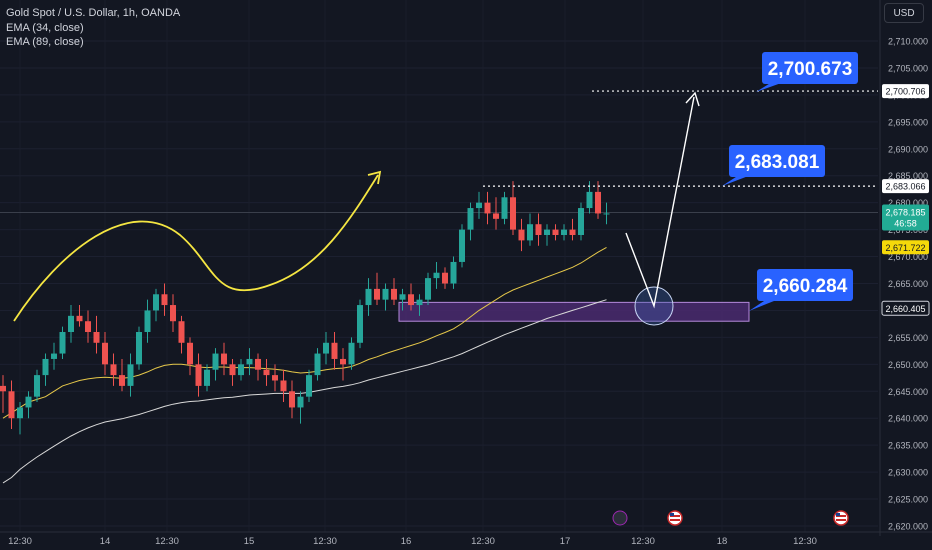 The image size is (932, 550). I want to click on price-tick-label: 2,665.000, so click(908, 284).